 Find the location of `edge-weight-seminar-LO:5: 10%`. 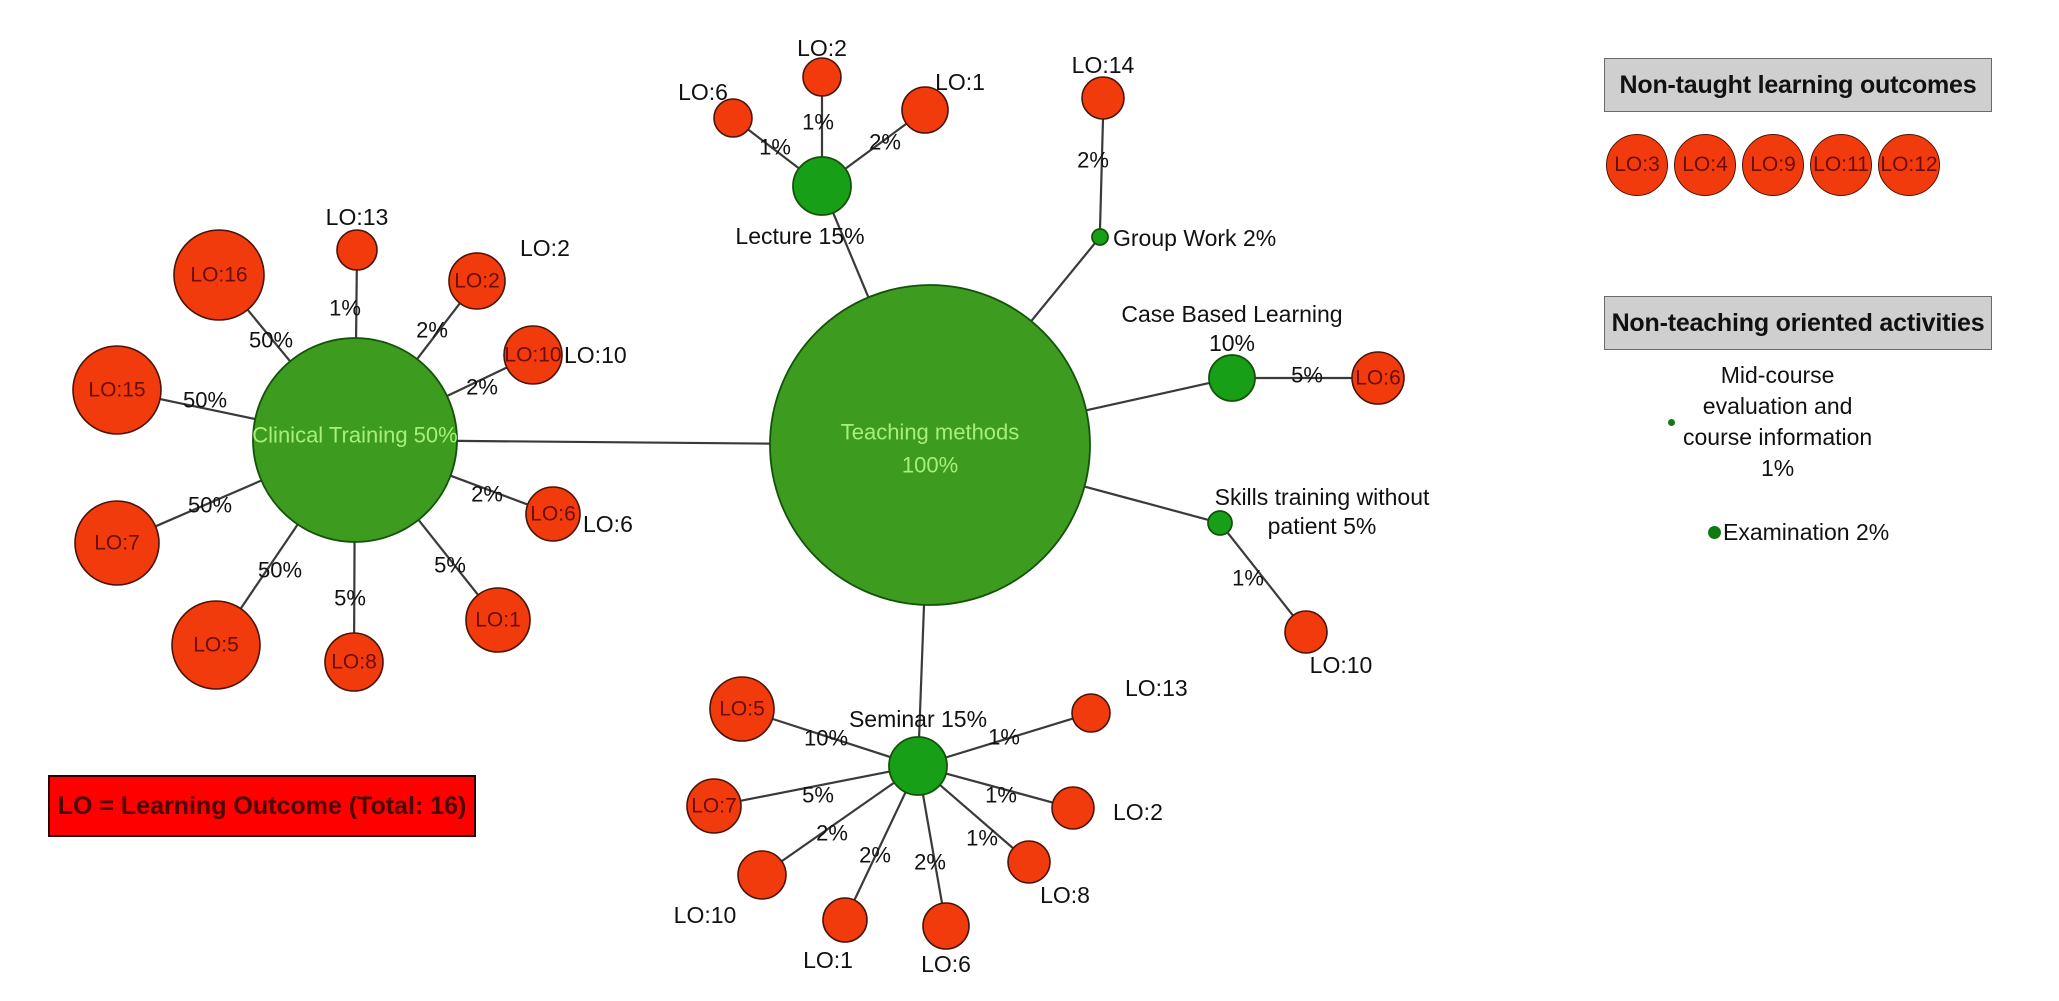

edge-weight-seminar-LO:5: 10% is located at coordinates (826, 738).